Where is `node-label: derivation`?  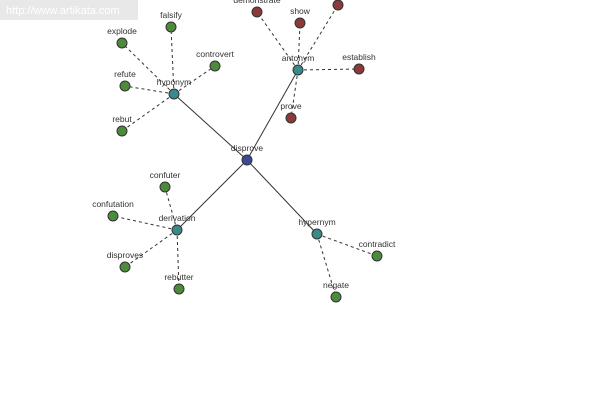
node-label: derivation is located at coordinates (177, 218).